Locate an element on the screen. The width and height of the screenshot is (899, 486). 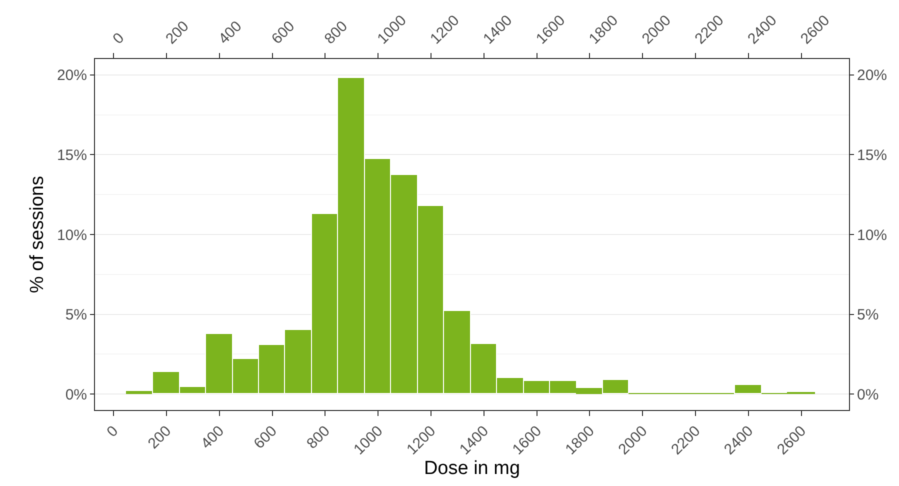
y-tick-label: 10% is located at coordinates (71, 235).